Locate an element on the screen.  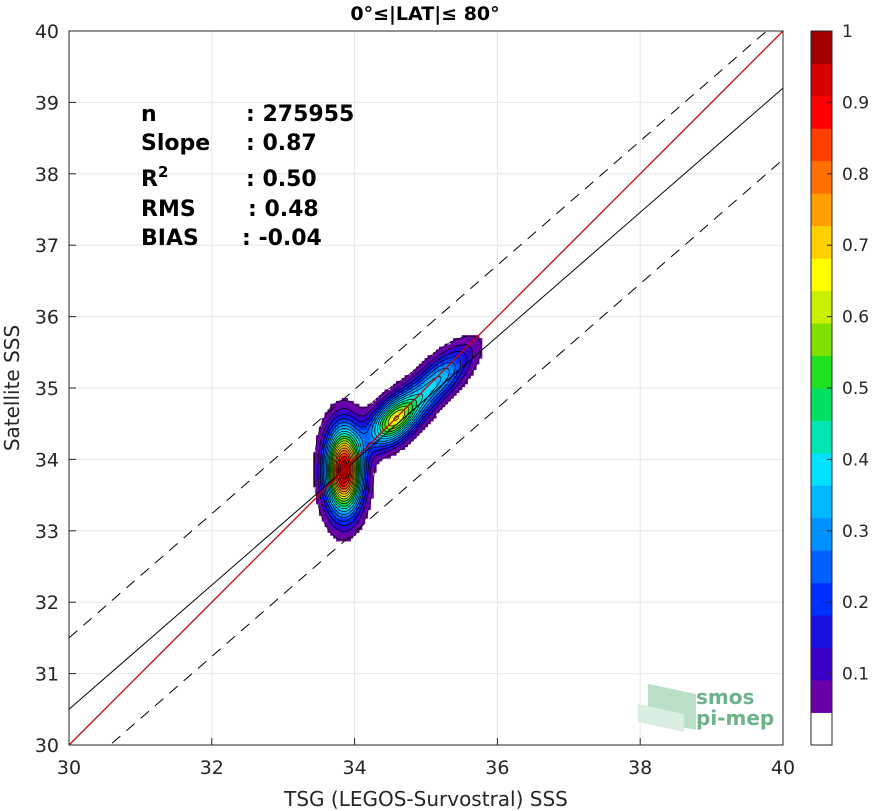
colorbar-tick-label: 0.2 is located at coordinates (855, 603).